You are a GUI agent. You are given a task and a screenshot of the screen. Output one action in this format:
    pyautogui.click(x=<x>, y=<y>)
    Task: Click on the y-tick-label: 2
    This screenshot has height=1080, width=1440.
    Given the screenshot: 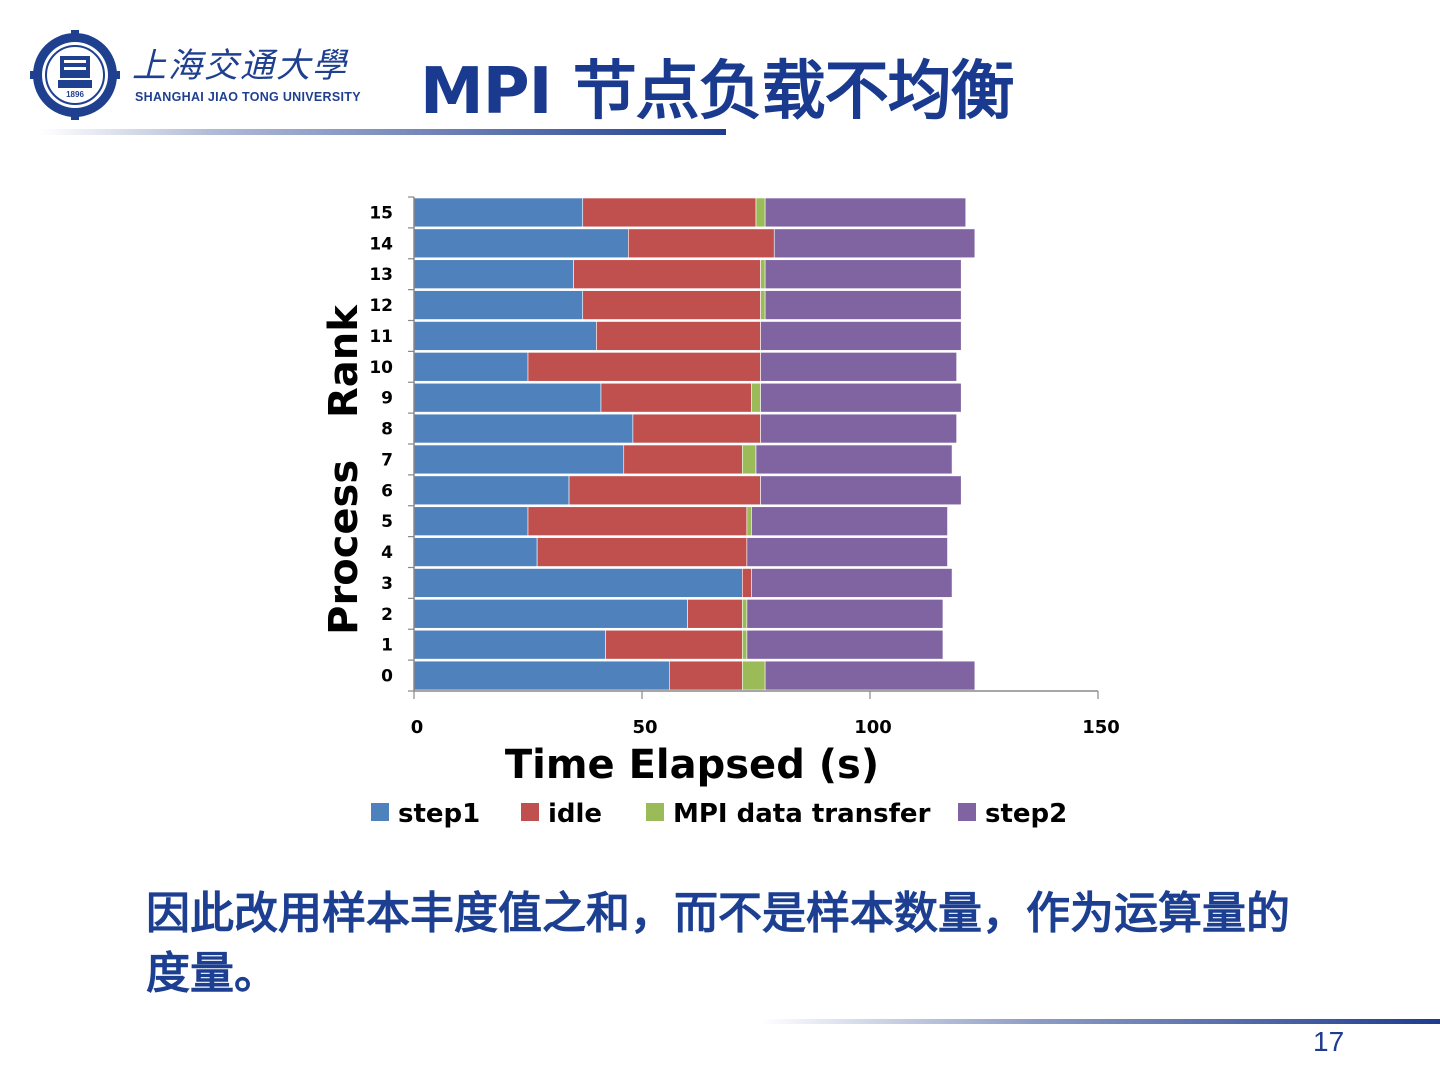 What is the action you would take?
    pyautogui.click(x=387, y=615)
    